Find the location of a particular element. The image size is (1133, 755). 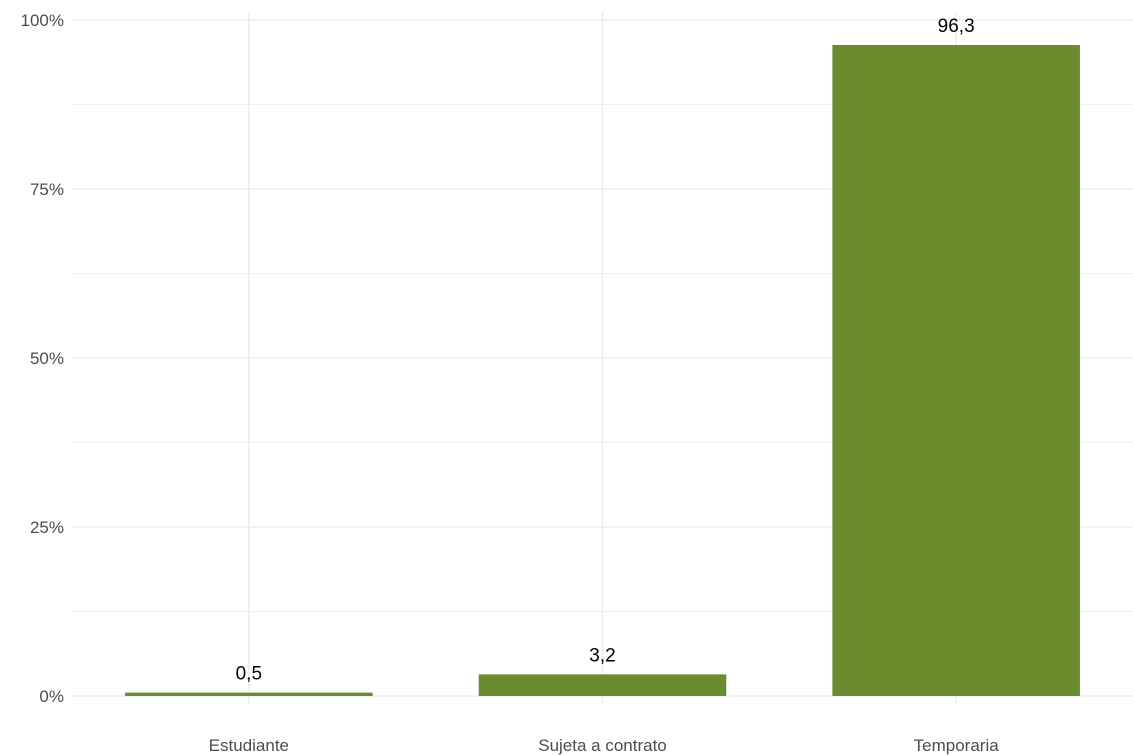

y-axis-ticks: 0% 25% 50% 75% 100% is located at coordinates (42, 358).